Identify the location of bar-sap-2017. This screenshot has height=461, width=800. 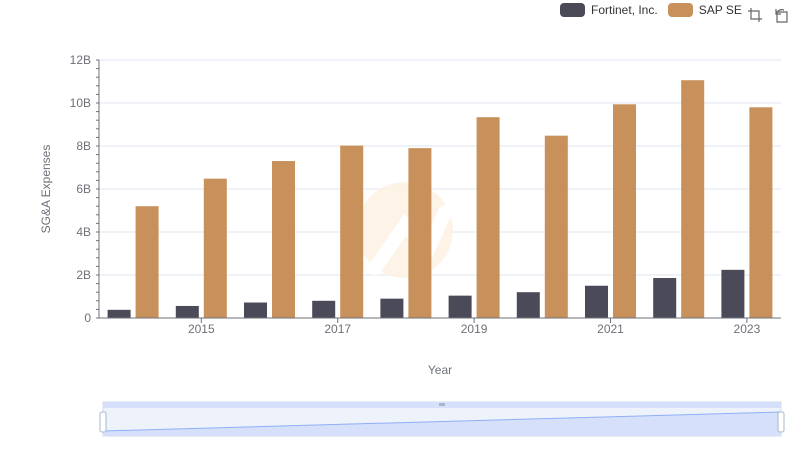
(352, 231).